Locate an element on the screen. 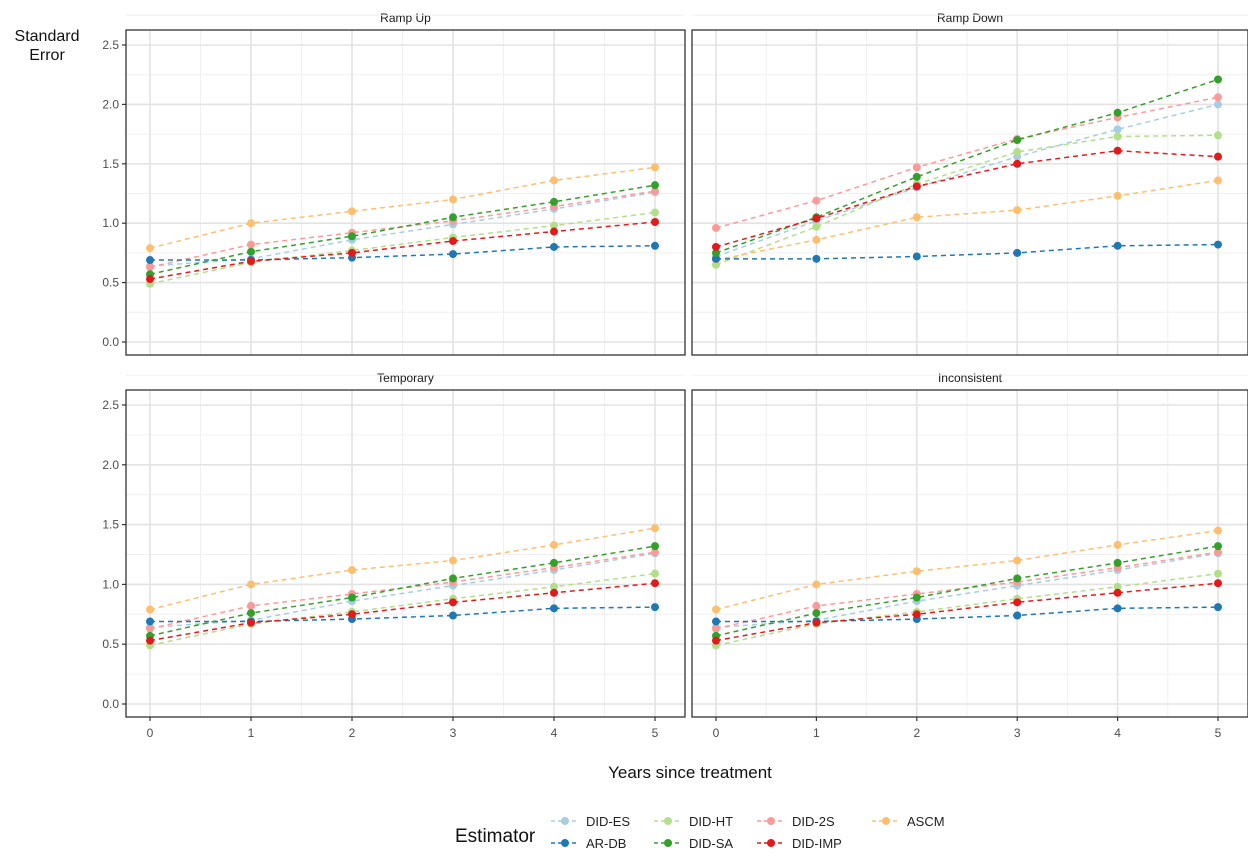 The height and width of the screenshot is (865, 1248). y-tick-label: 1.0 is located at coordinates (110, 223).